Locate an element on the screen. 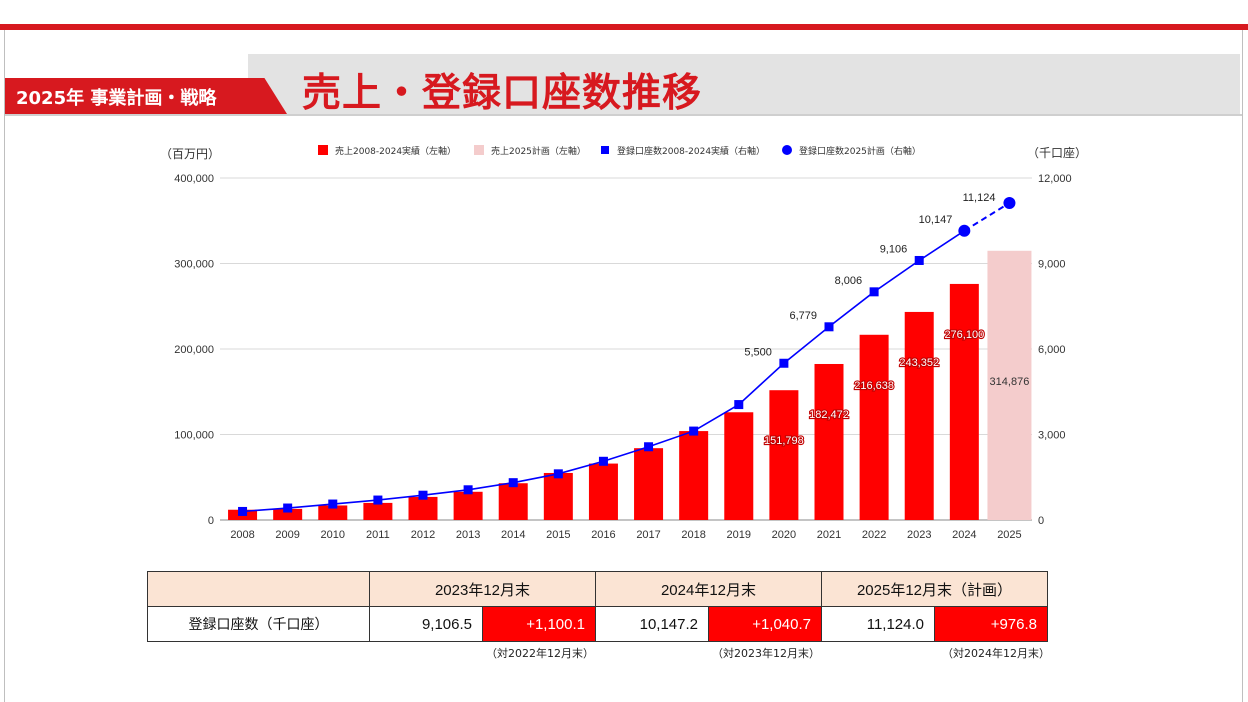  x-axis-tick-label: 2019 is located at coordinates (739, 535).